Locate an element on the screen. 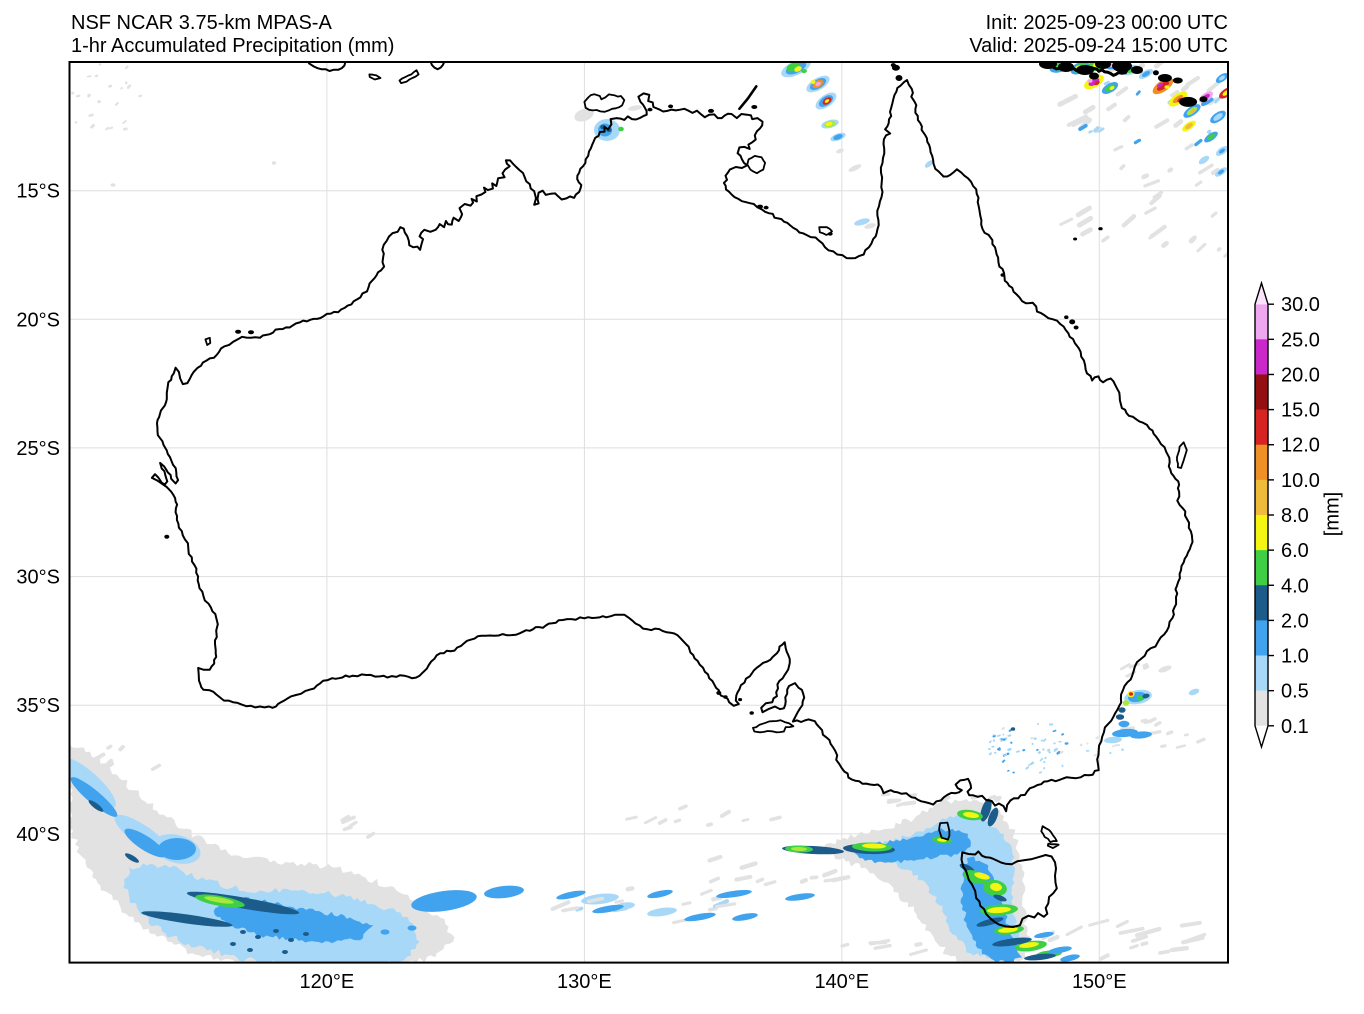 The height and width of the screenshot is (1014, 1364). svg-text: 15.0 is located at coordinates (1300, 411).